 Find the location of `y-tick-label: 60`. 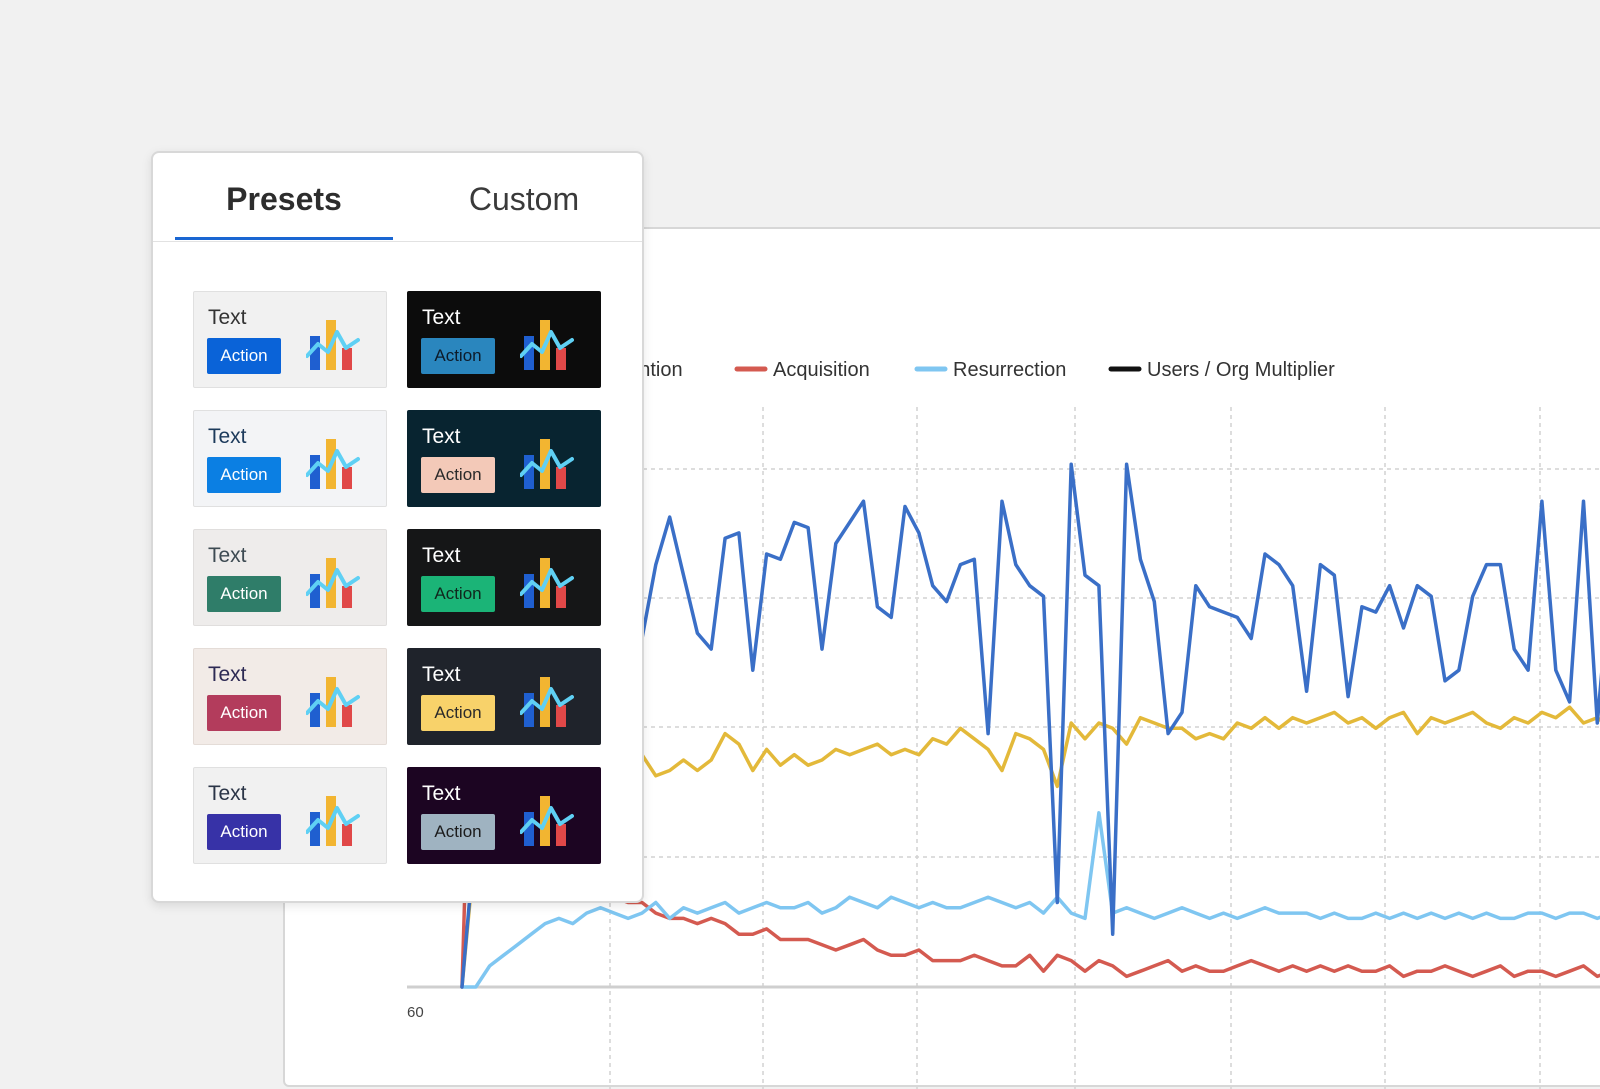

y-tick-label: 60 is located at coordinates (415, 1012).